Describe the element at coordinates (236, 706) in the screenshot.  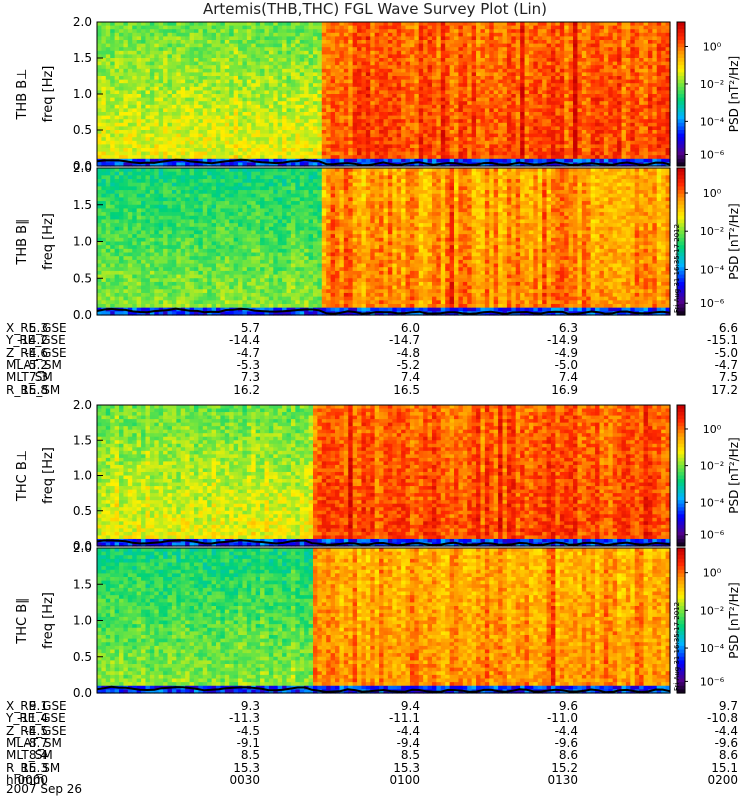
I see `orbit-value: 9.3` at that location.